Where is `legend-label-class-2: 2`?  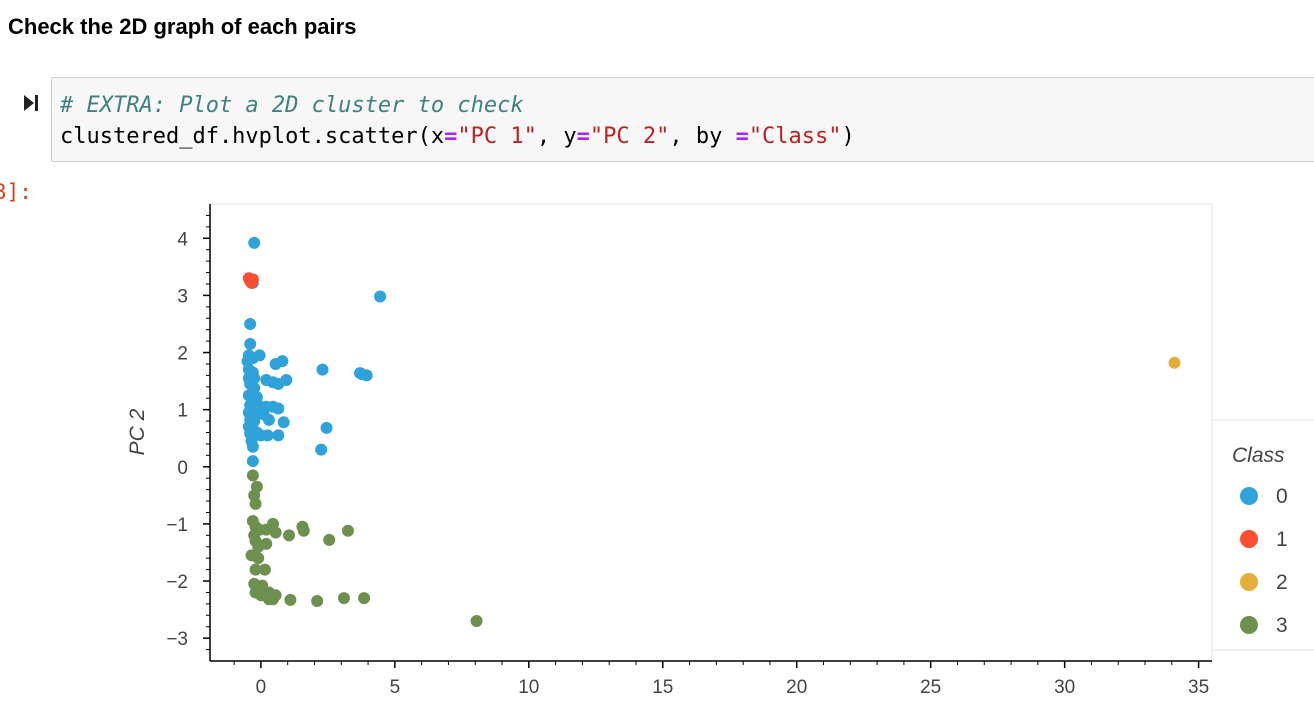 legend-label-class-2: 2 is located at coordinates (1282, 582).